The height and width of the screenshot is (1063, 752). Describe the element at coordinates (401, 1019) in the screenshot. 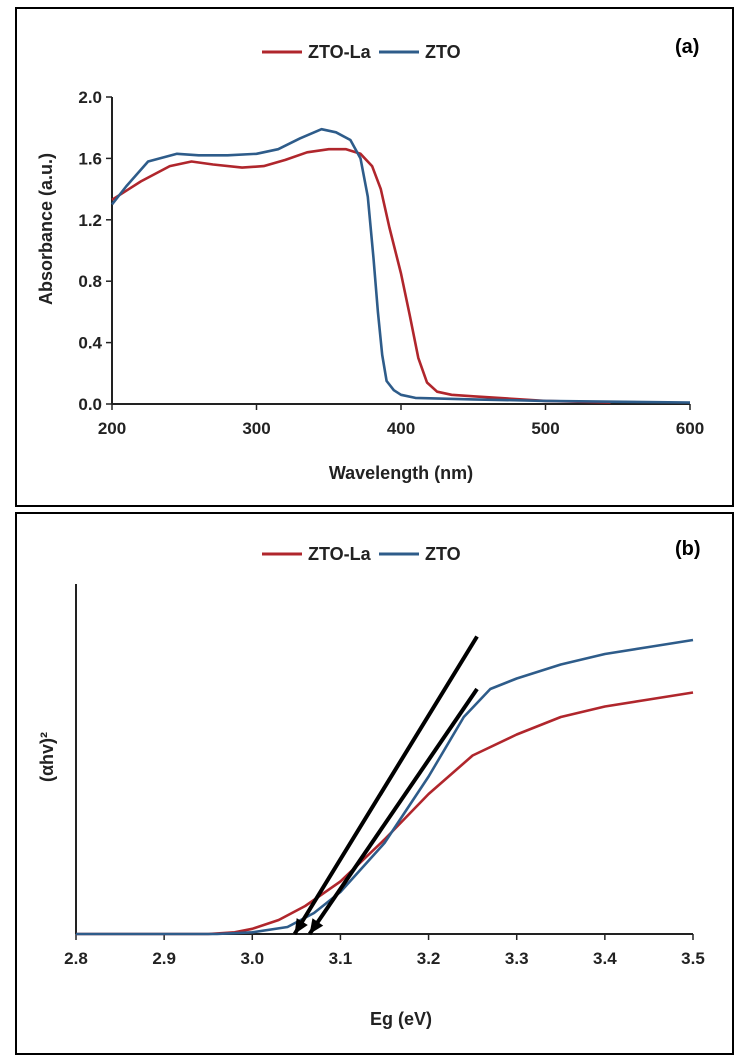

I see `x-axis-label: Eg (eV)` at that location.